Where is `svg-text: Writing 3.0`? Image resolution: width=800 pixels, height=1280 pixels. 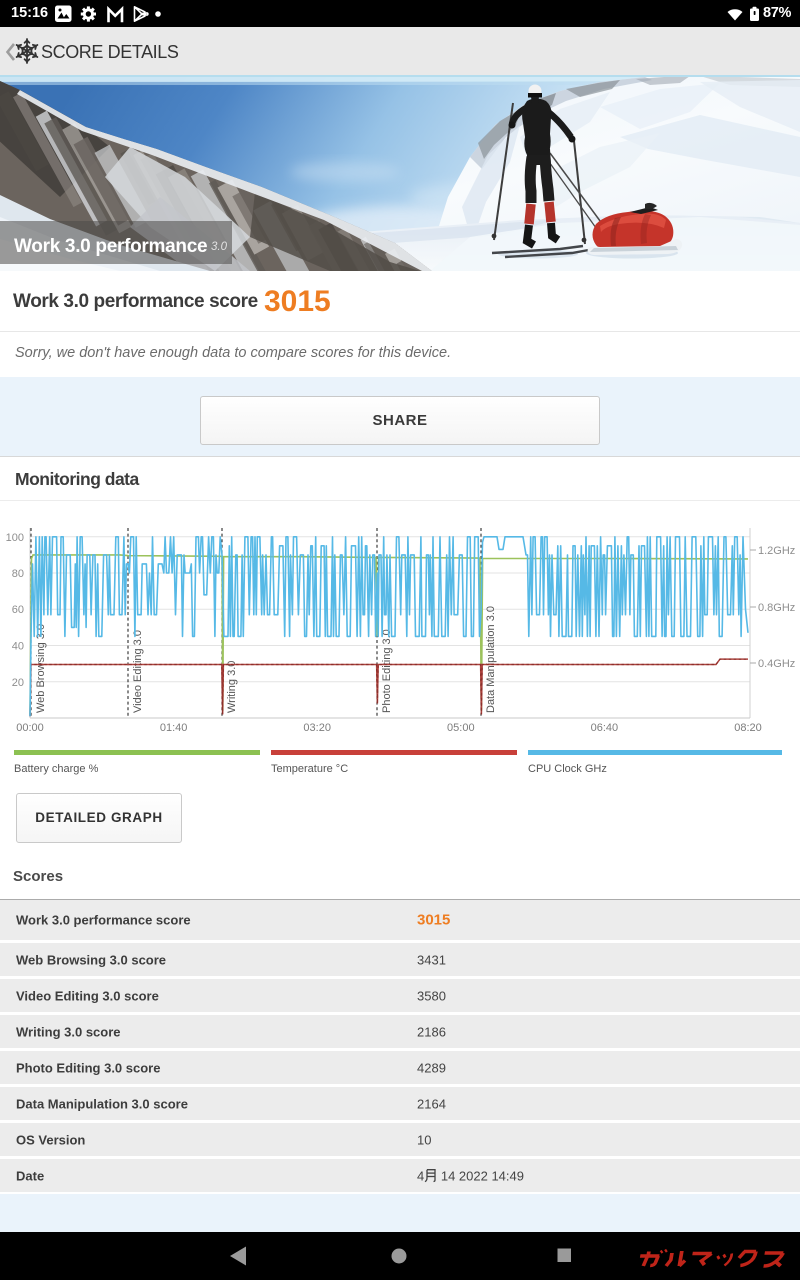
svg-text: Writing 3.0 is located at coordinates (232, 687).